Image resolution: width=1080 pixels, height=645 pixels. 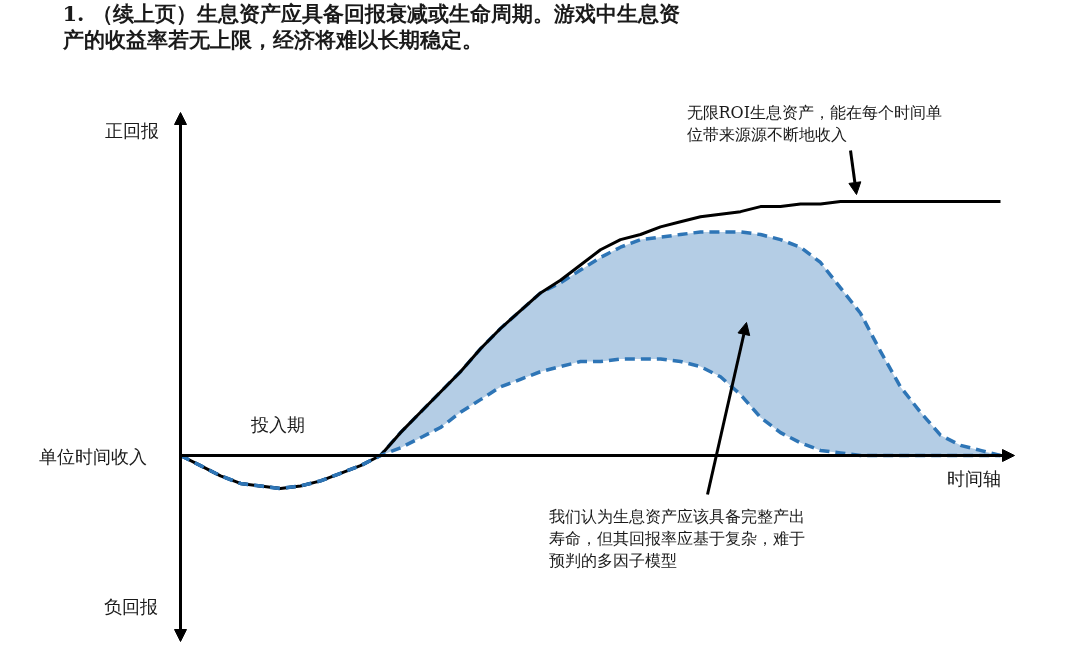 I want to click on text: 负回报, so click(x=130, y=606).